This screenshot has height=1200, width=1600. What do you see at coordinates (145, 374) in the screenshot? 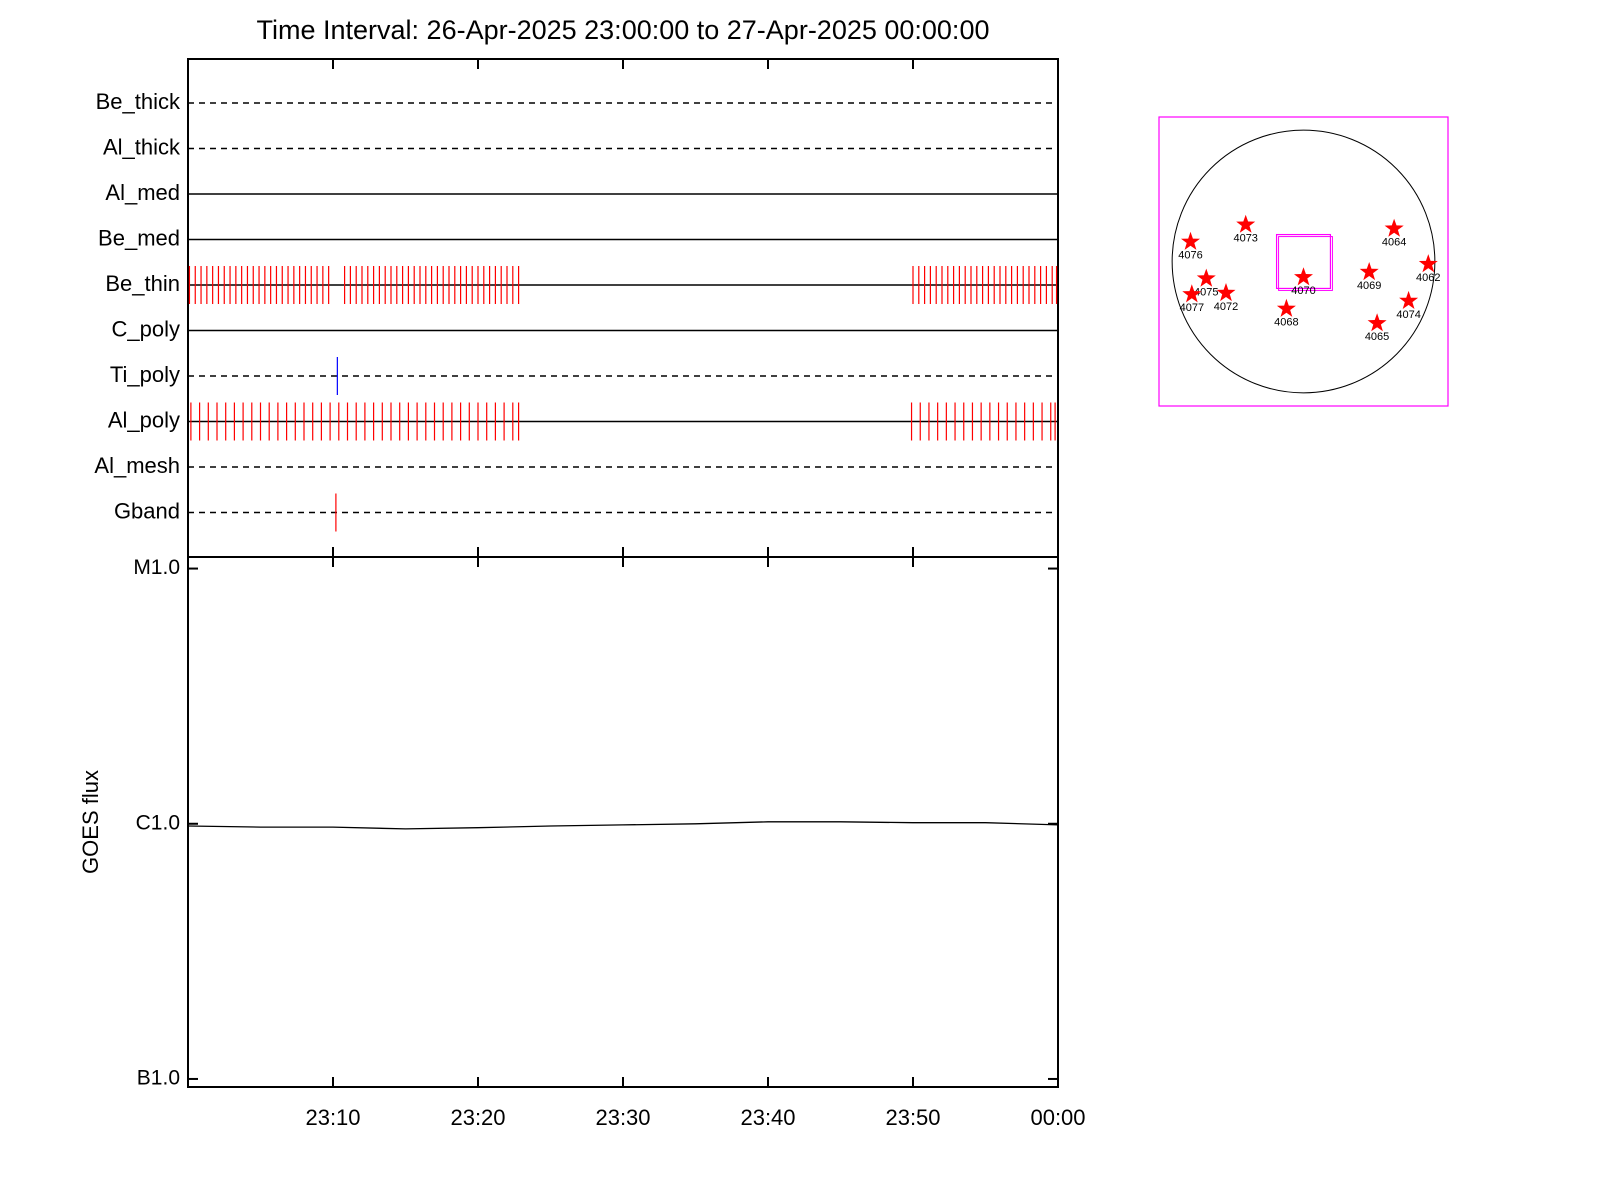
I see `row-label: Ti_poly` at bounding box center [145, 374].